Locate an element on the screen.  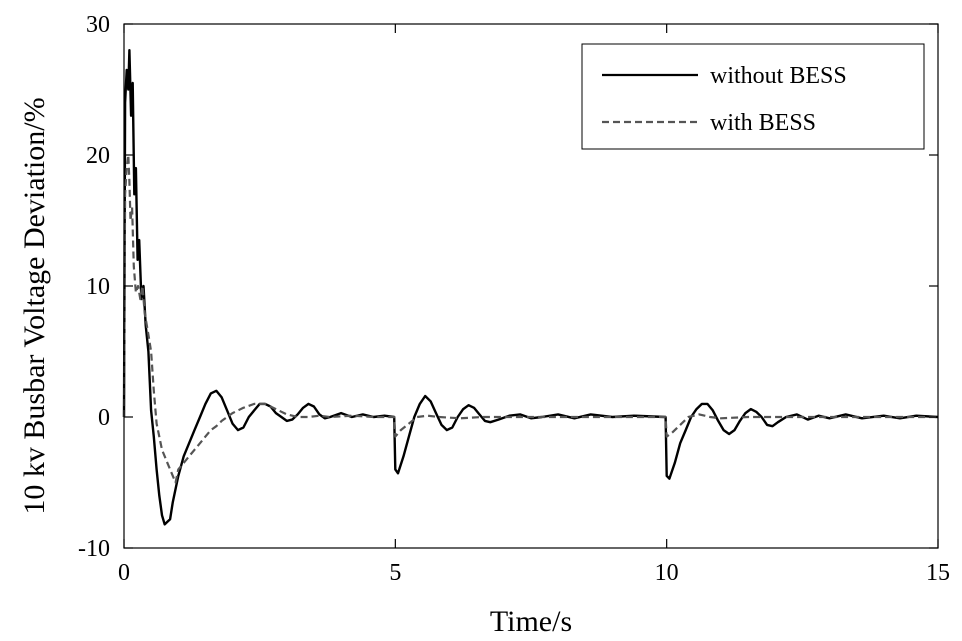
x-tick-label: 15 is located at coordinates (938, 573).